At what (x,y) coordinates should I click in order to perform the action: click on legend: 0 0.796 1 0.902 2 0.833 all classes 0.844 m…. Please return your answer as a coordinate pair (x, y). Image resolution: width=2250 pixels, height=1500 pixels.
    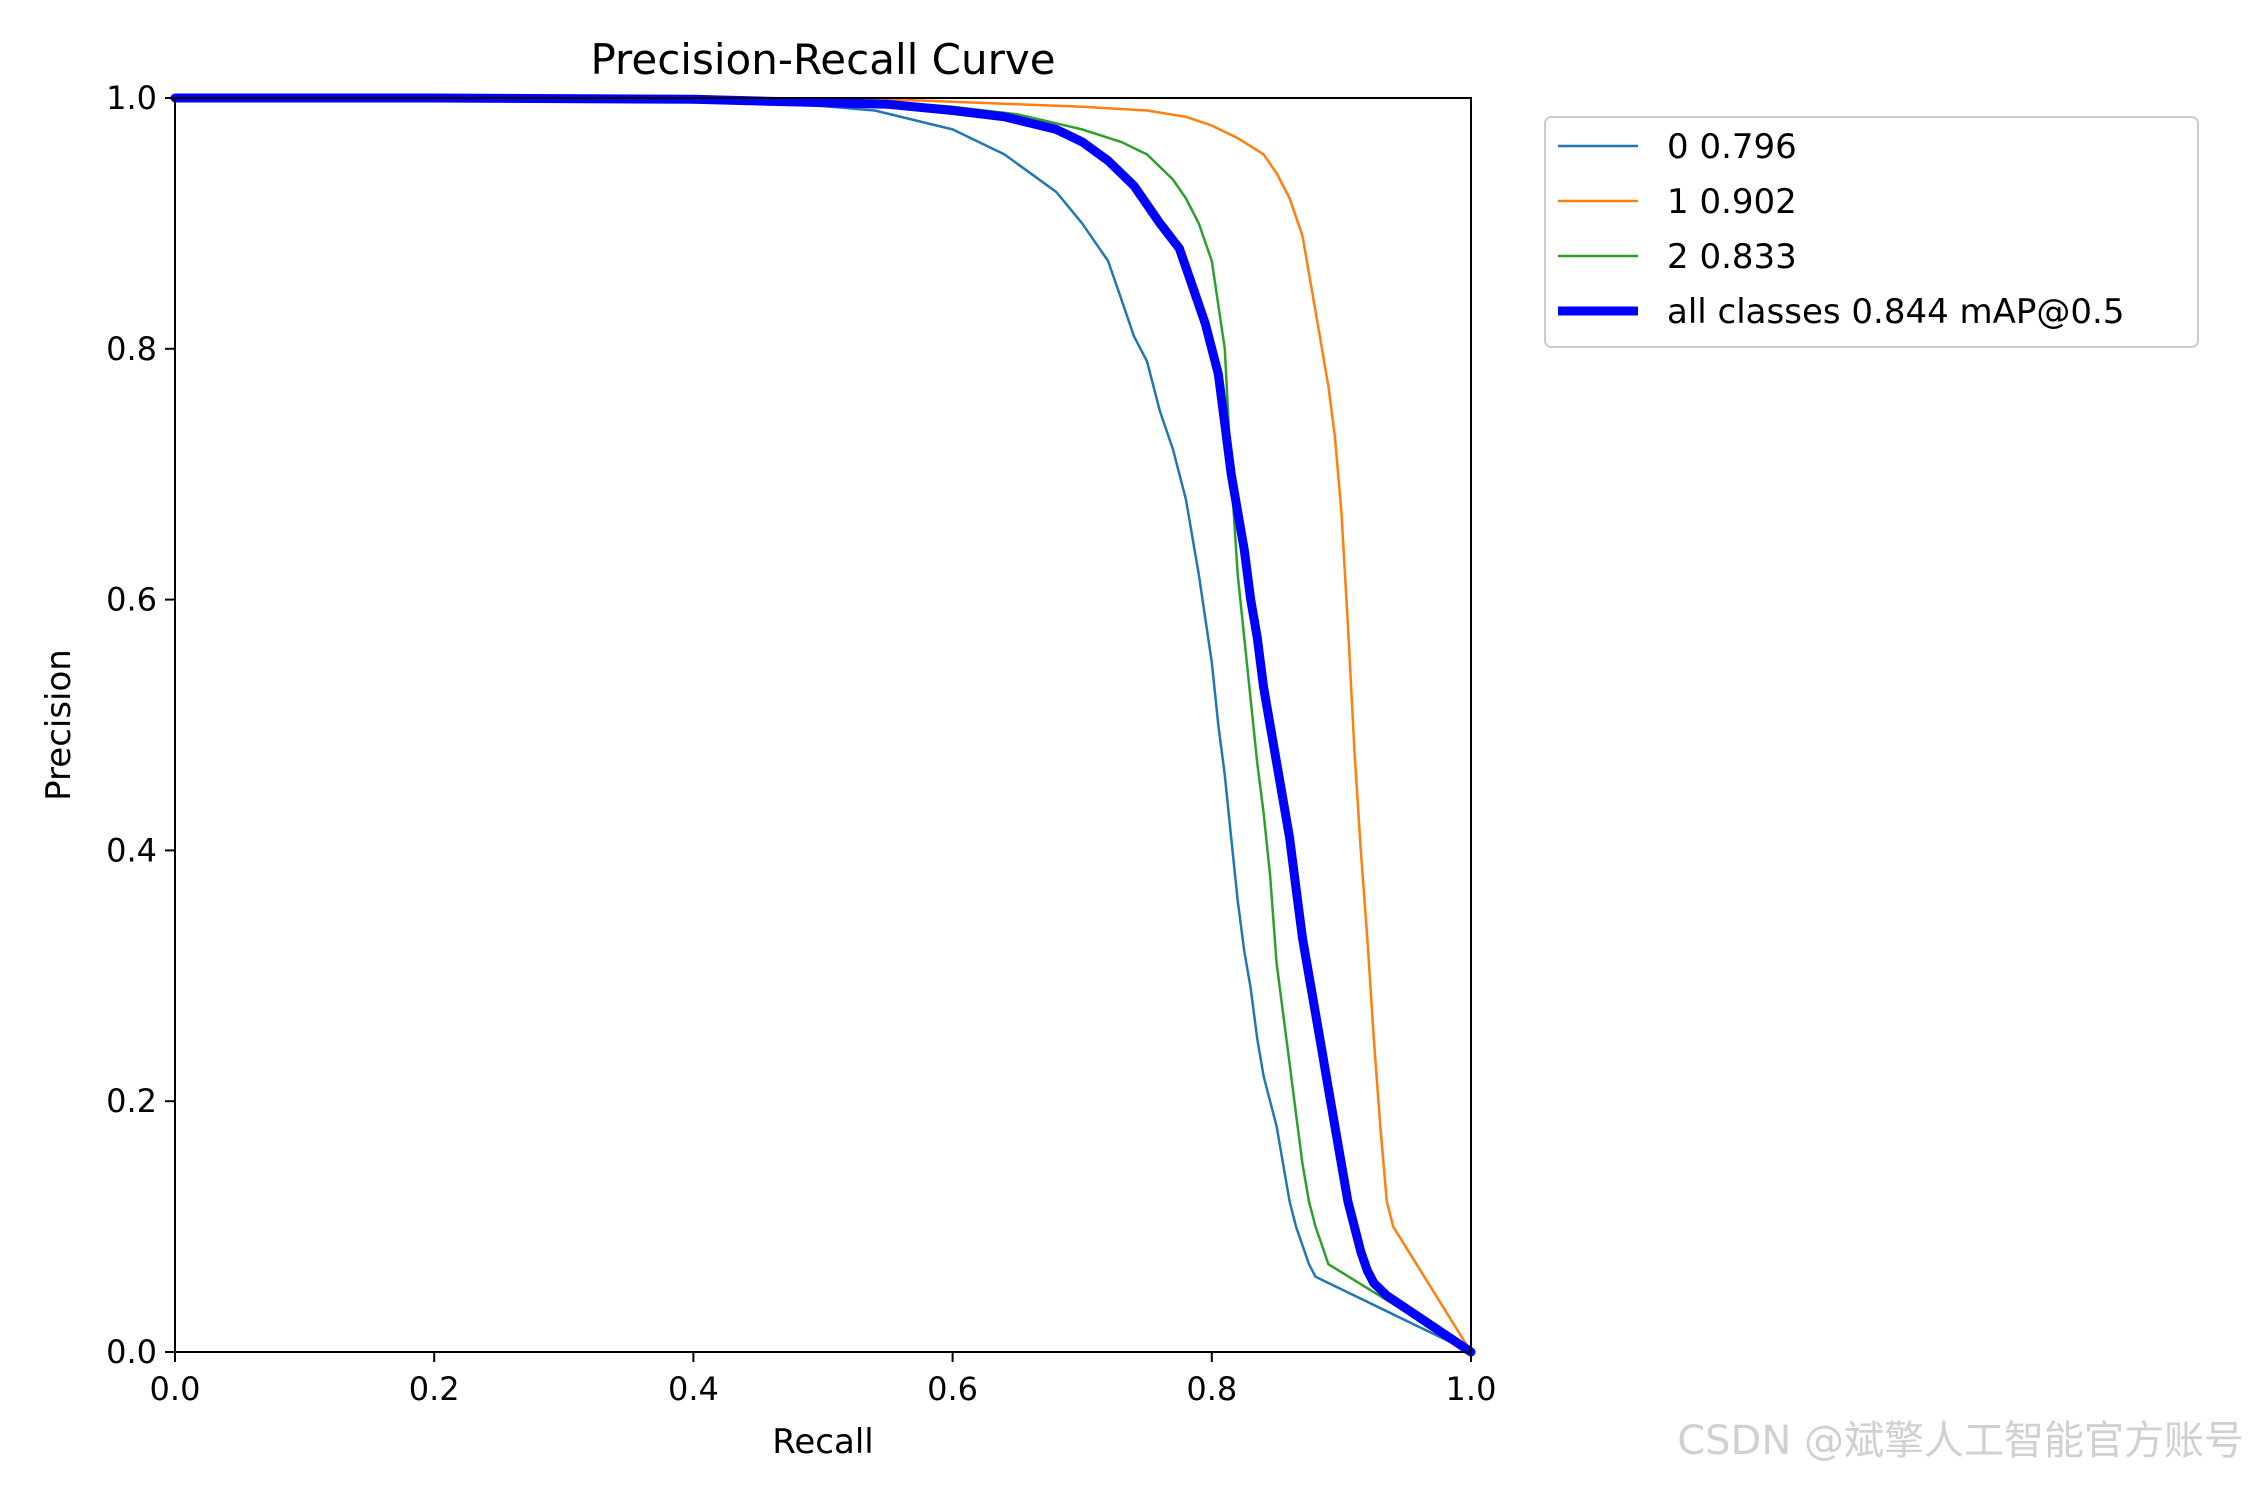
    Looking at the image, I should click on (1871, 232).